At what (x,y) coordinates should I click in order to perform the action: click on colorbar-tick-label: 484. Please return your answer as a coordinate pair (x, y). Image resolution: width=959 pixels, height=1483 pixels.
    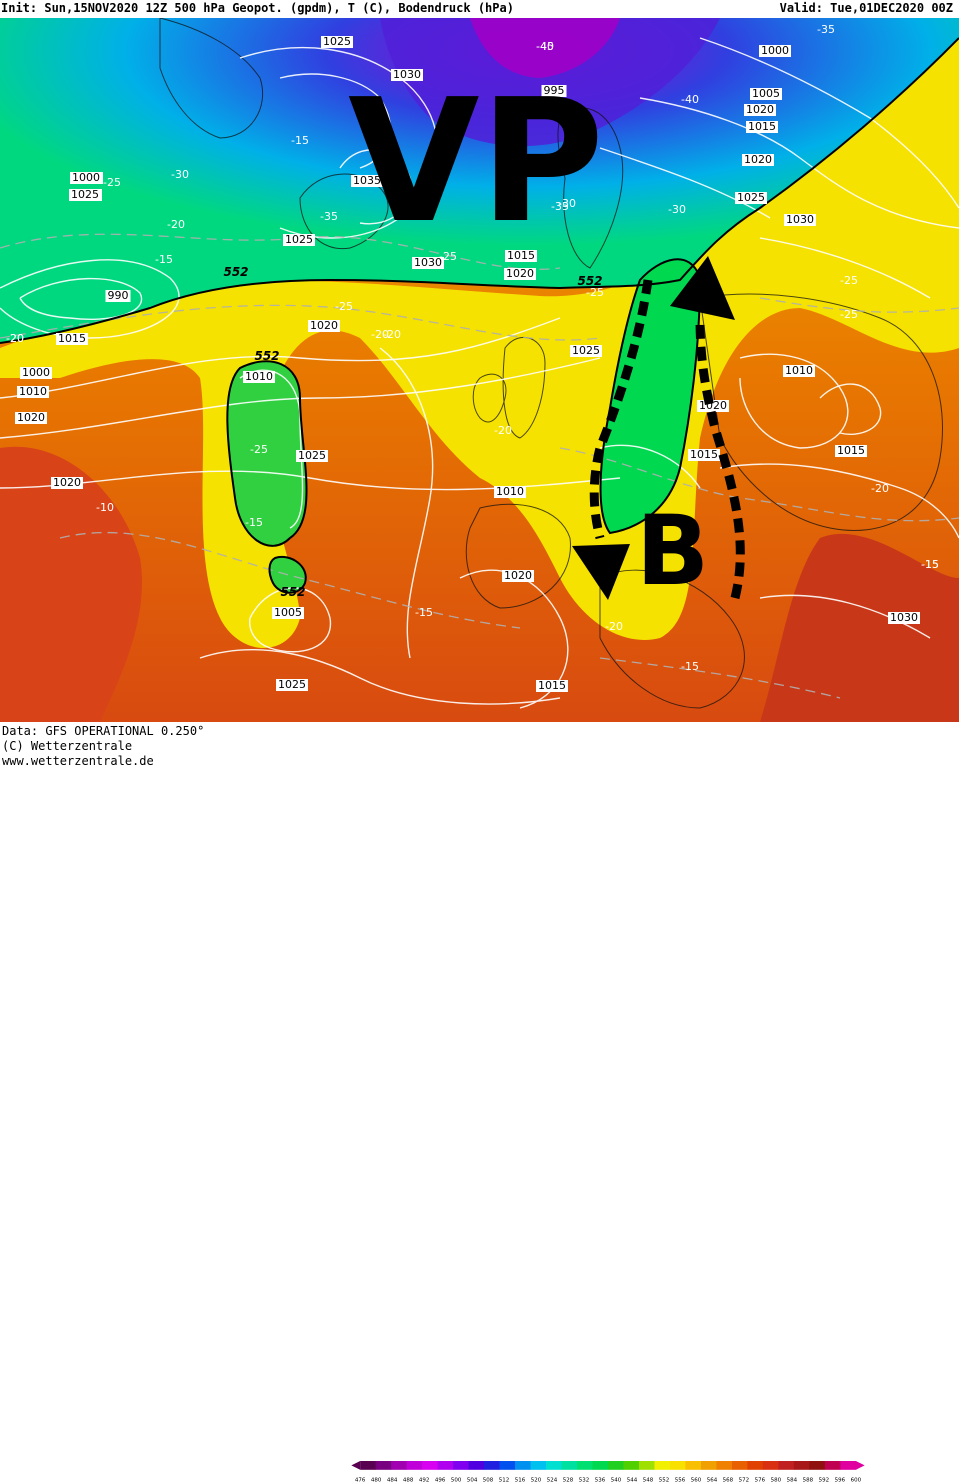
    Looking at the image, I should click on (392, 1480).